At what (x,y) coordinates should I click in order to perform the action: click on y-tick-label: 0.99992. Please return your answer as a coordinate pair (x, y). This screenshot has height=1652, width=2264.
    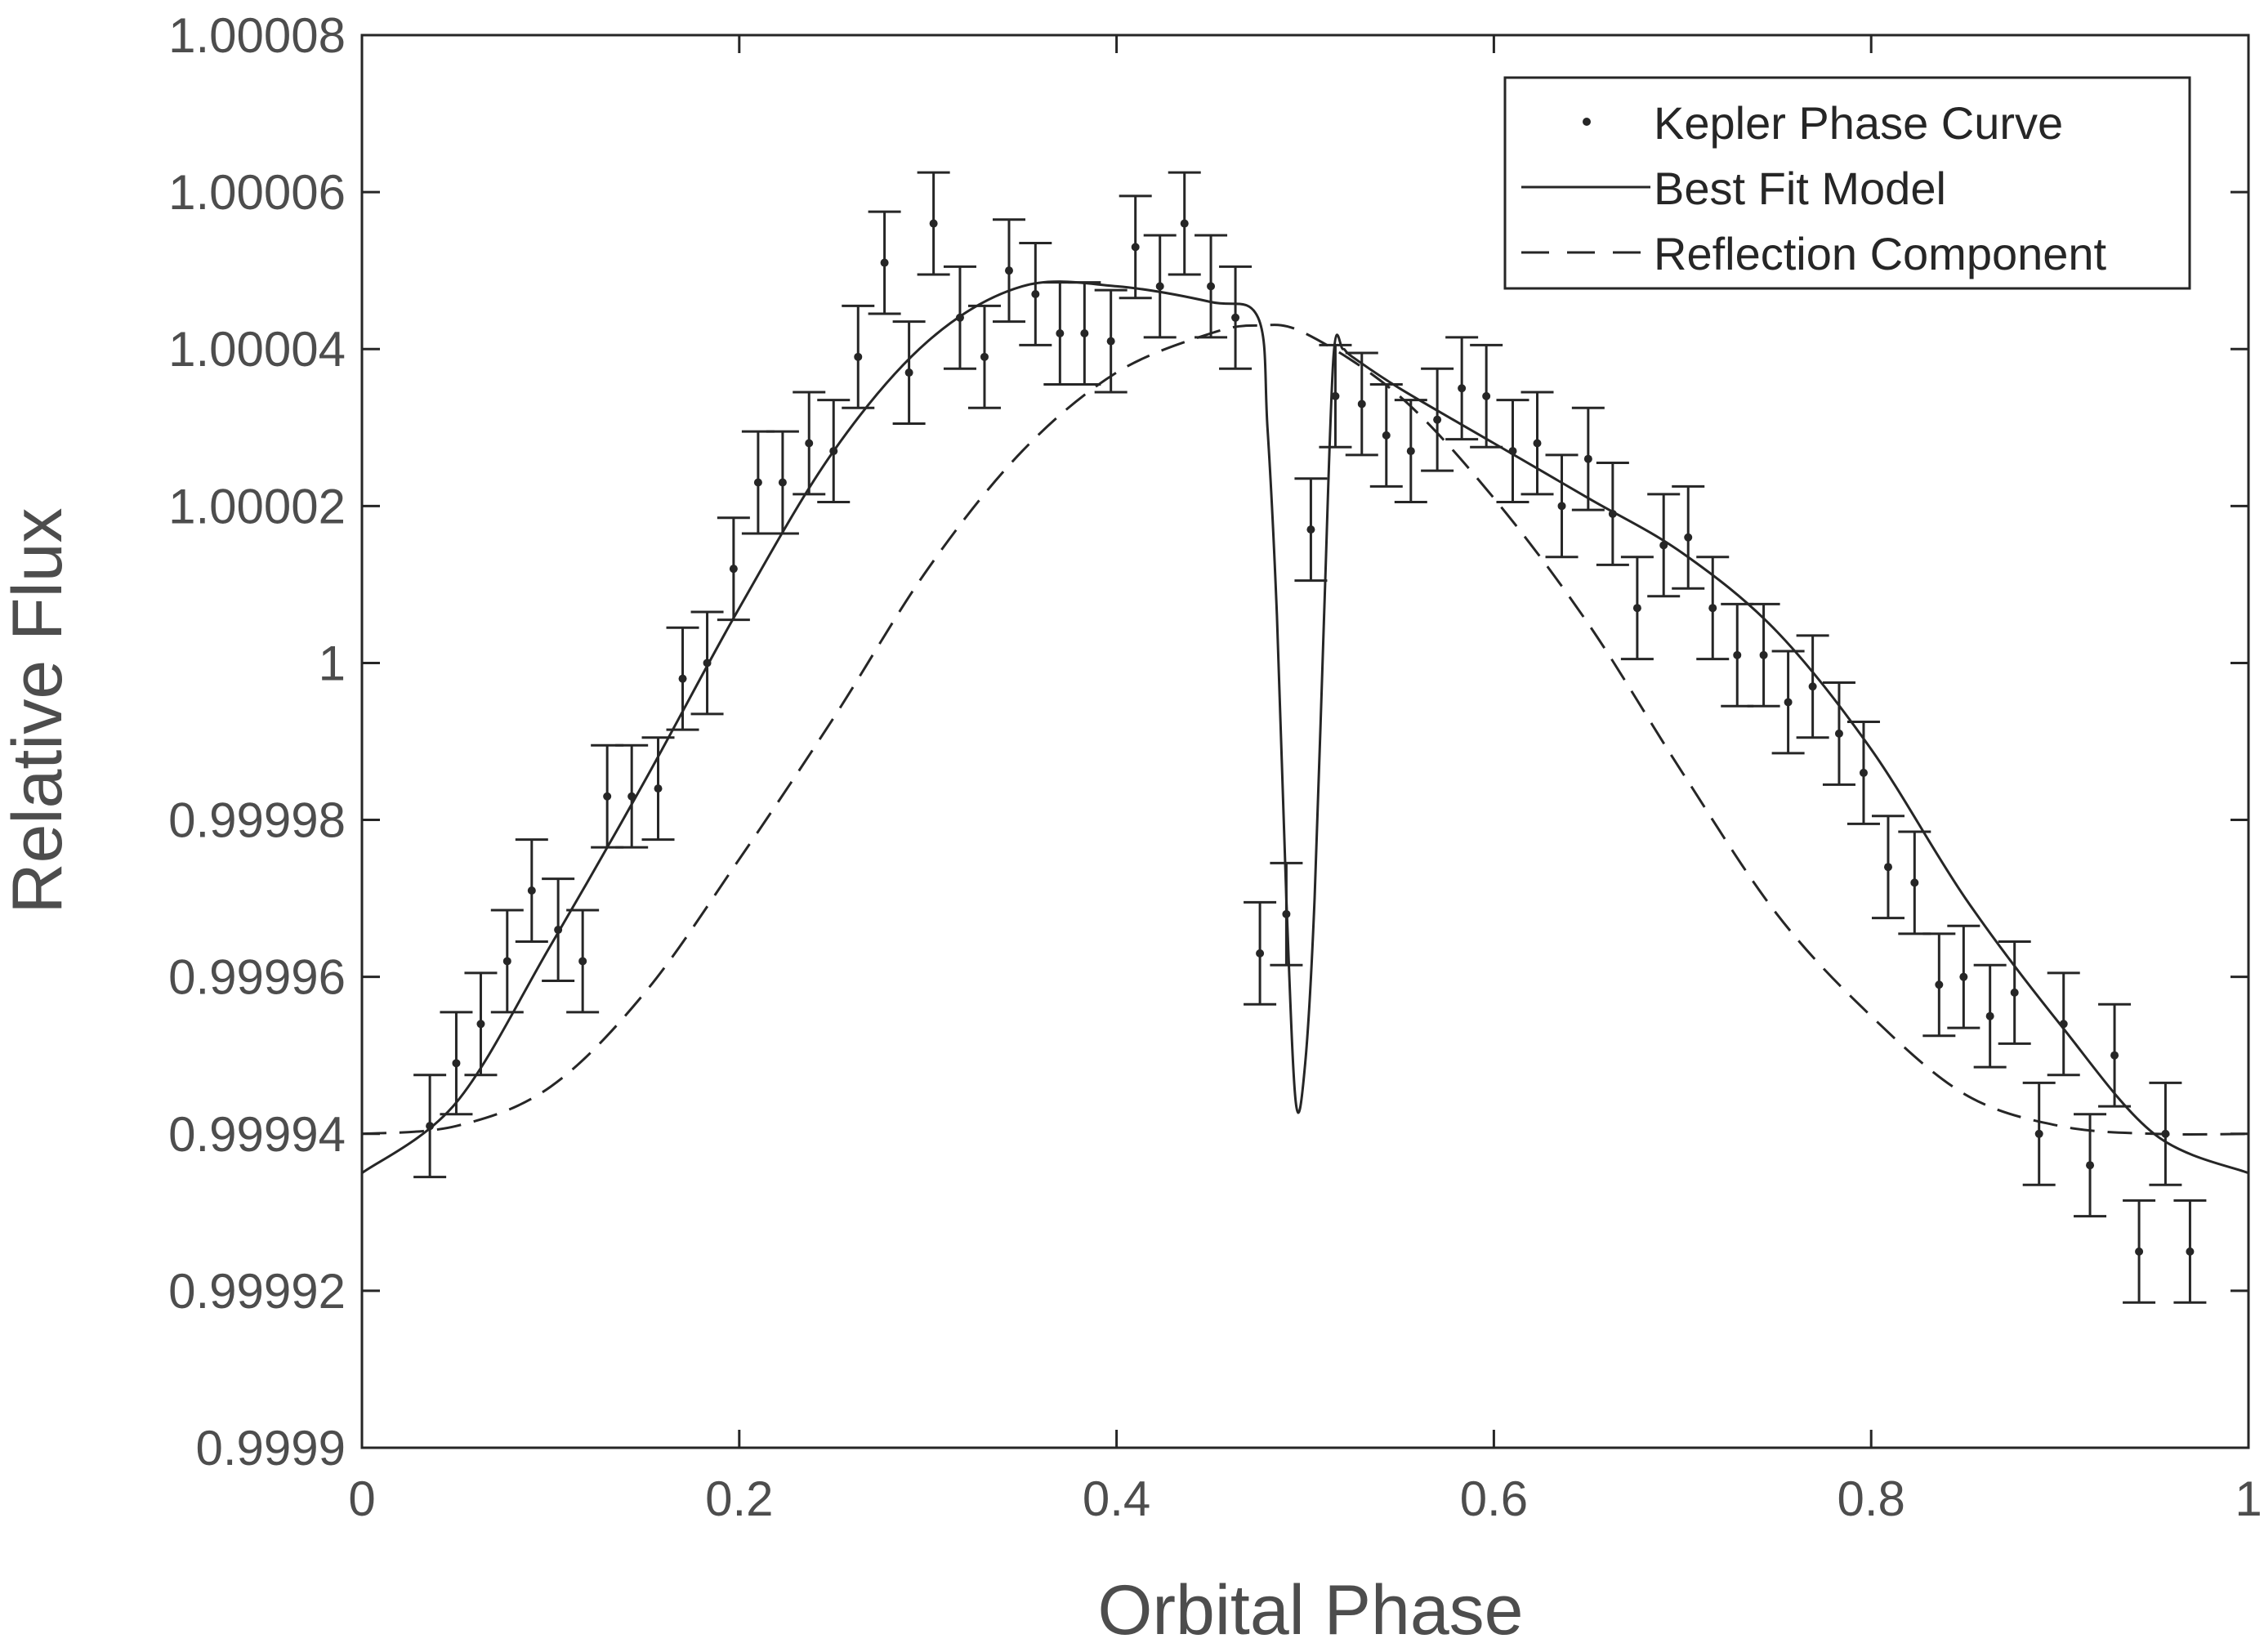
    Looking at the image, I should click on (257, 1291).